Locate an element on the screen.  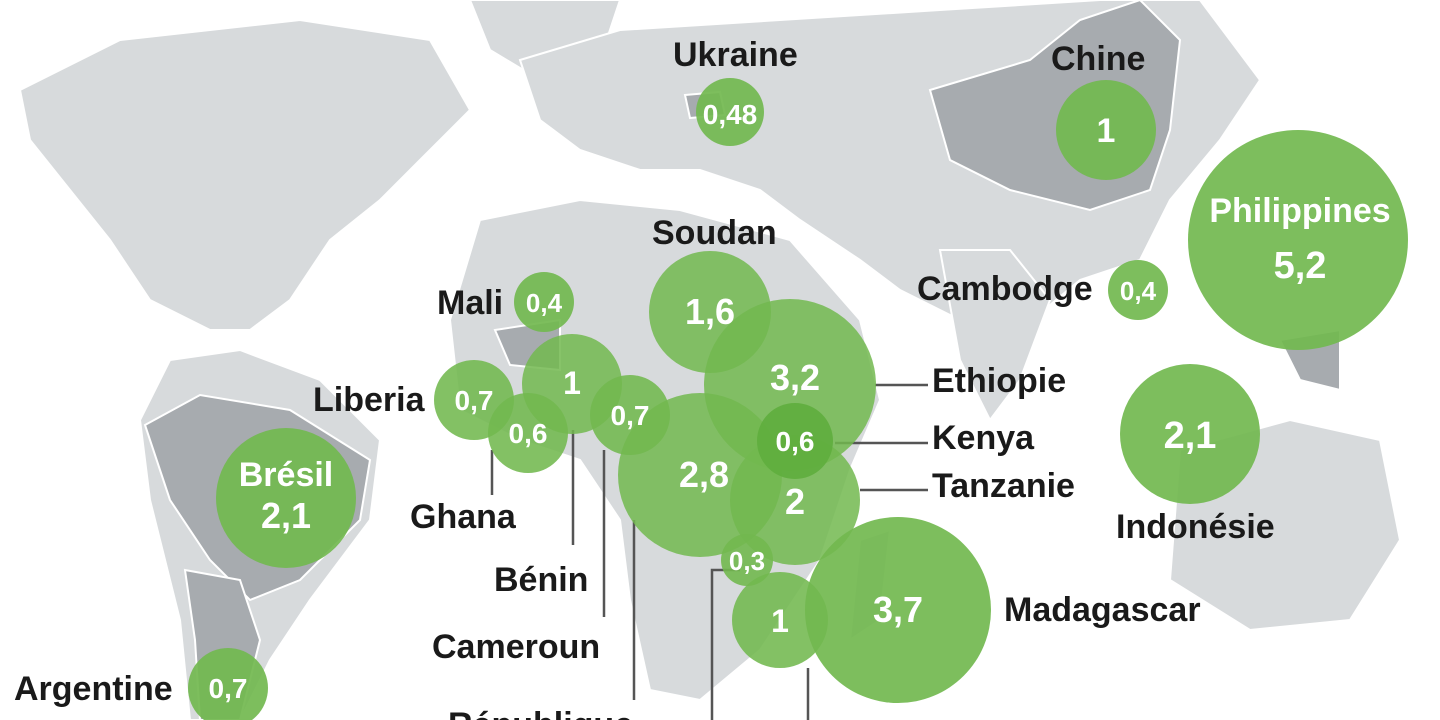
bubble-value-ukraine: 0,48 is located at coordinates (730, 114).